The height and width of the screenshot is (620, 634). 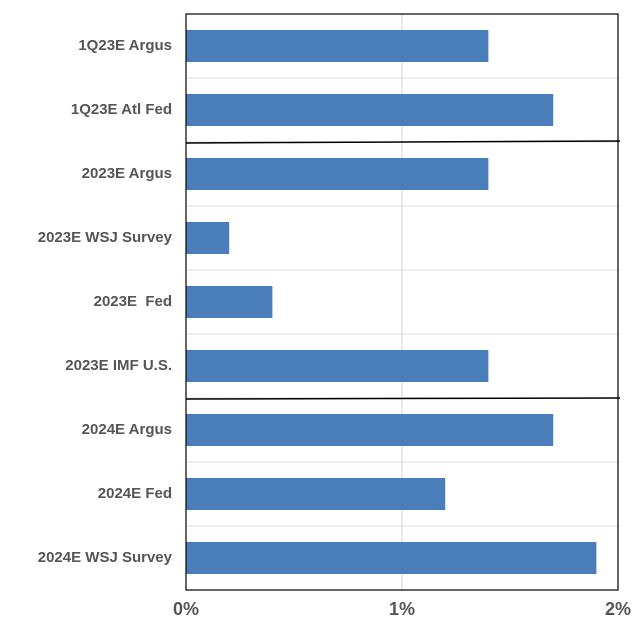 I want to click on y-tick-label: 2023E Fed, so click(x=133, y=301).